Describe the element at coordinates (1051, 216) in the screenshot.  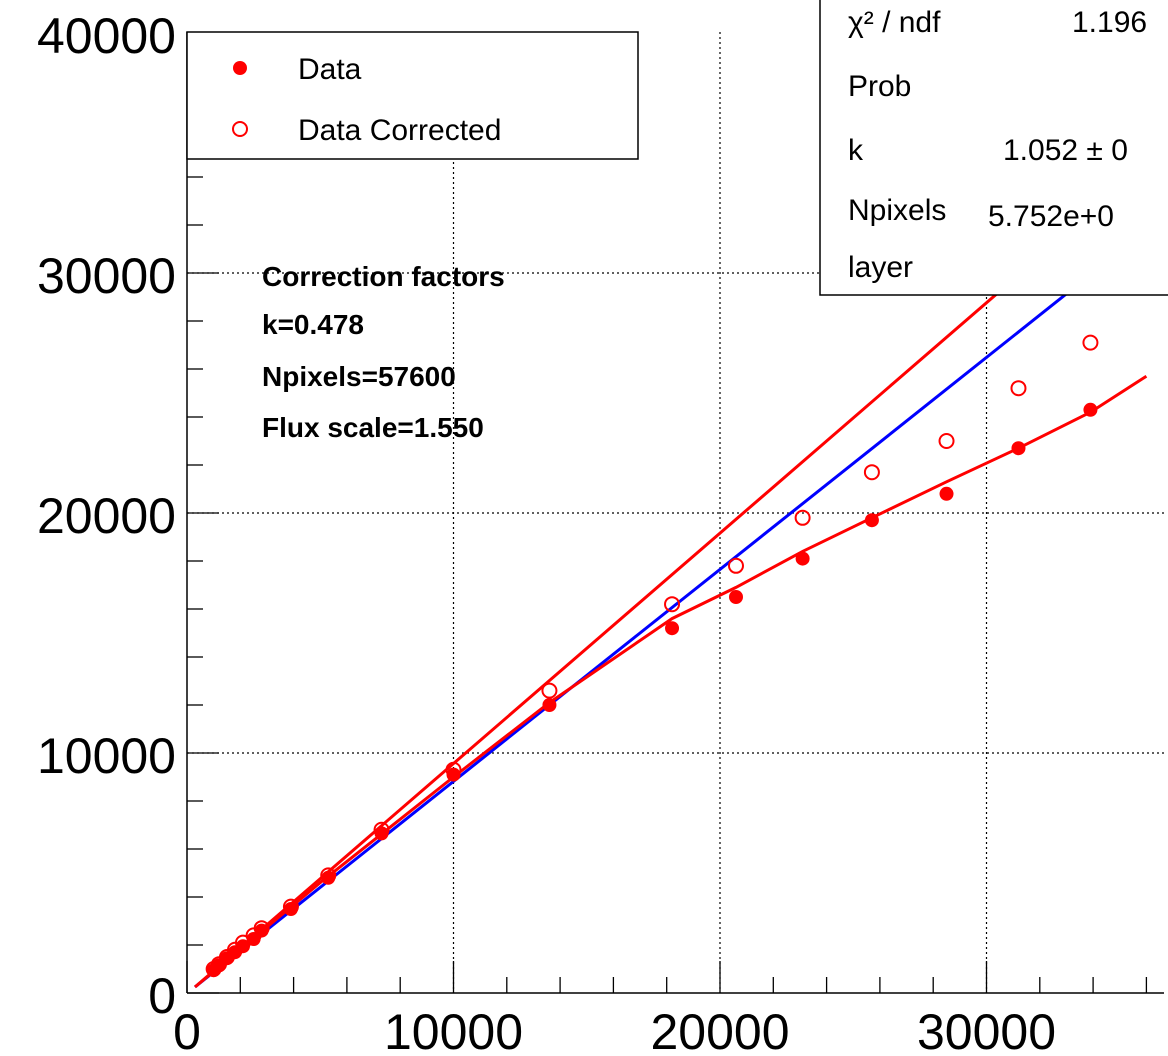
I see `stats-value-npixels: 5.752e+0` at that location.